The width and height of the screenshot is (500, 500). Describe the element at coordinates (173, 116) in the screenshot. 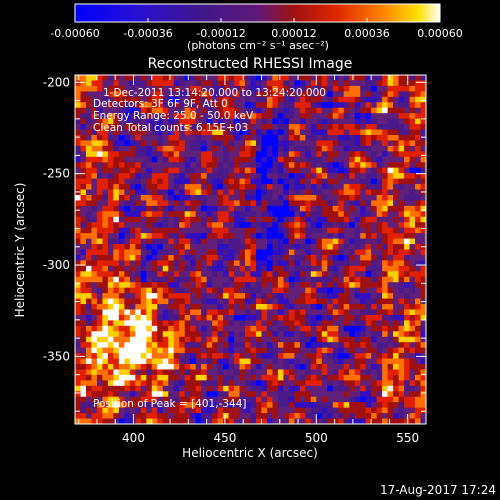

I see `annotation-energy: Energy Range: 25.0 - 50.0 keV` at that location.